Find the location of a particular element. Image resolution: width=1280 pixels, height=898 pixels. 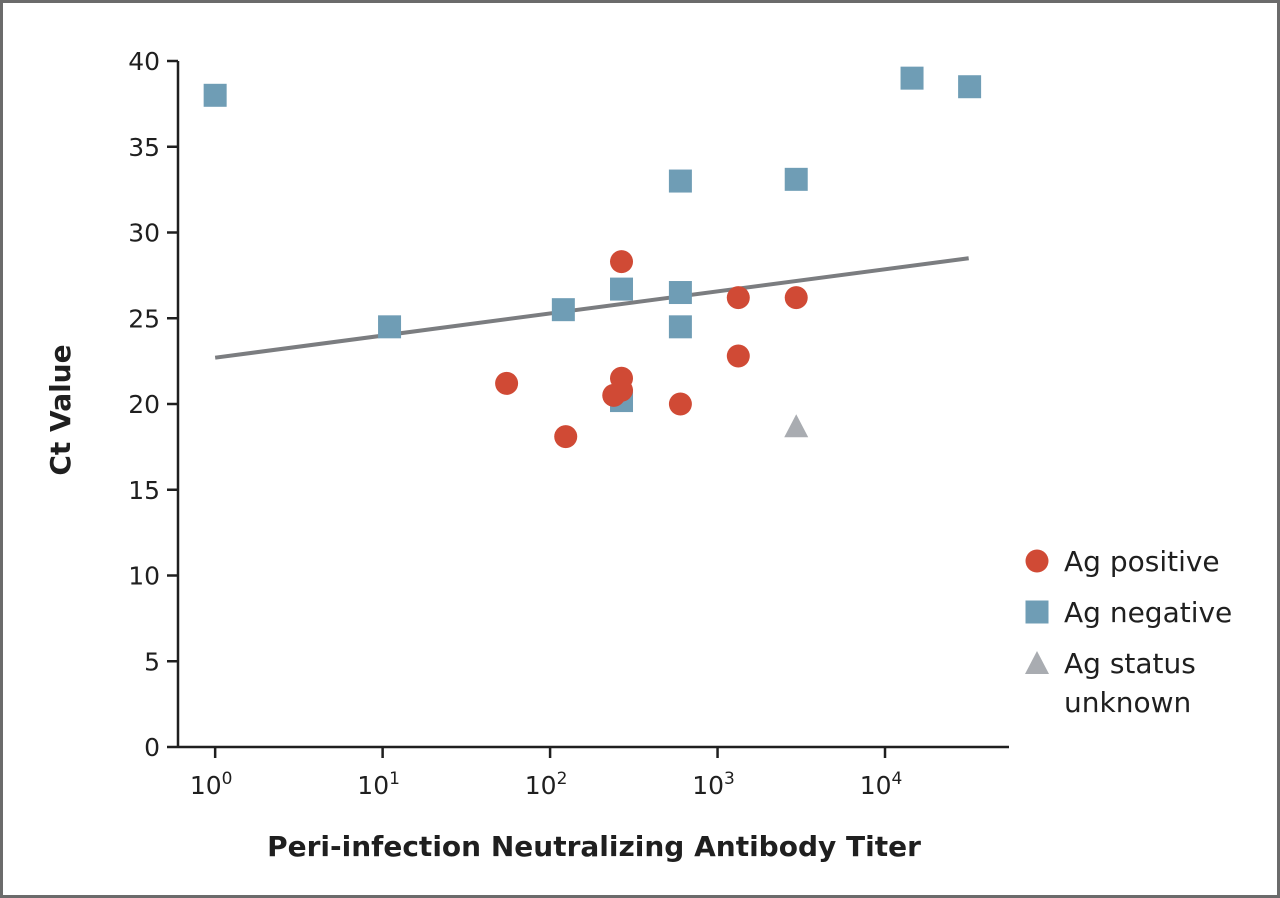

y-tick-label: 25 is located at coordinates (144, 318).